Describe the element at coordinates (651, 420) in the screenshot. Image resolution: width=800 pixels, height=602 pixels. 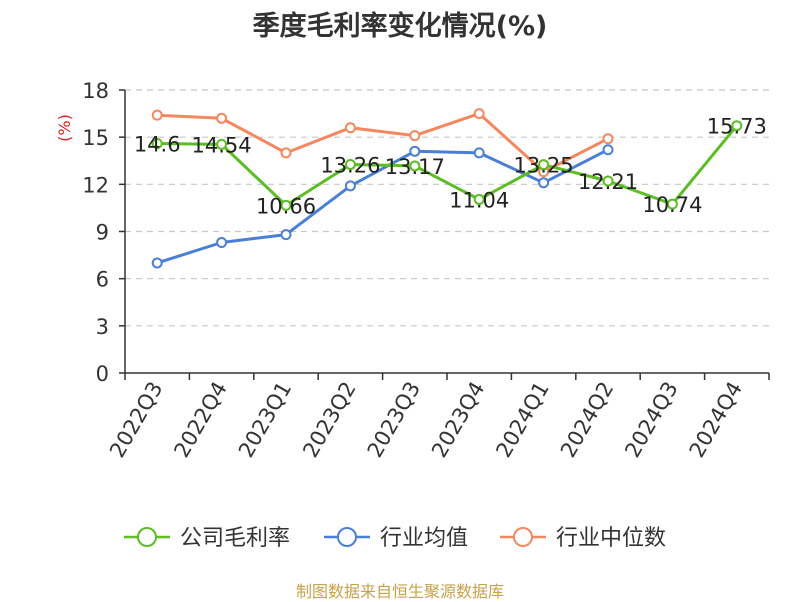
I see `x-tick-label: 2024Q3` at that location.